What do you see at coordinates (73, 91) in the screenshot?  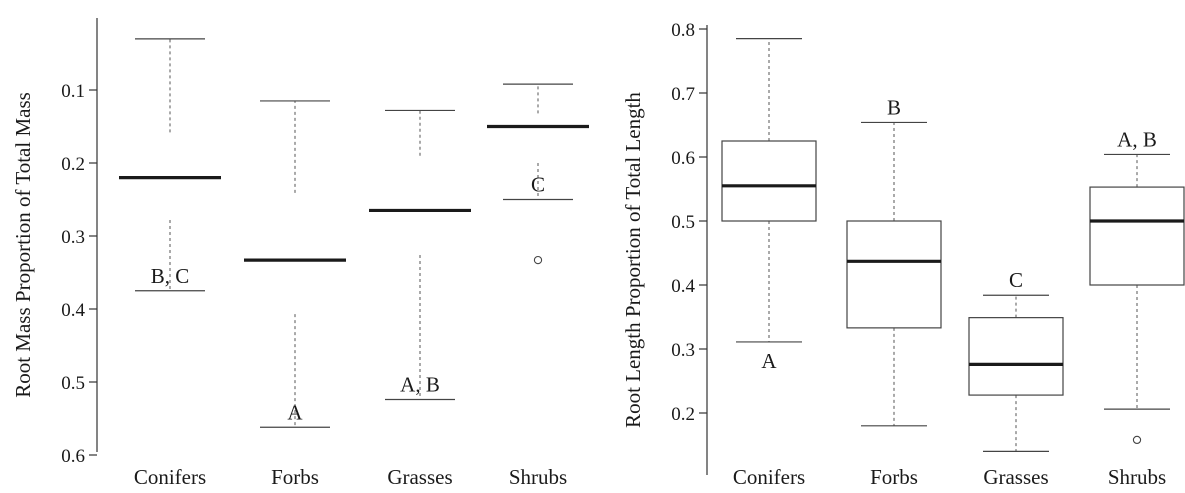 I see `y-tick-label: 0.1` at bounding box center [73, 91].